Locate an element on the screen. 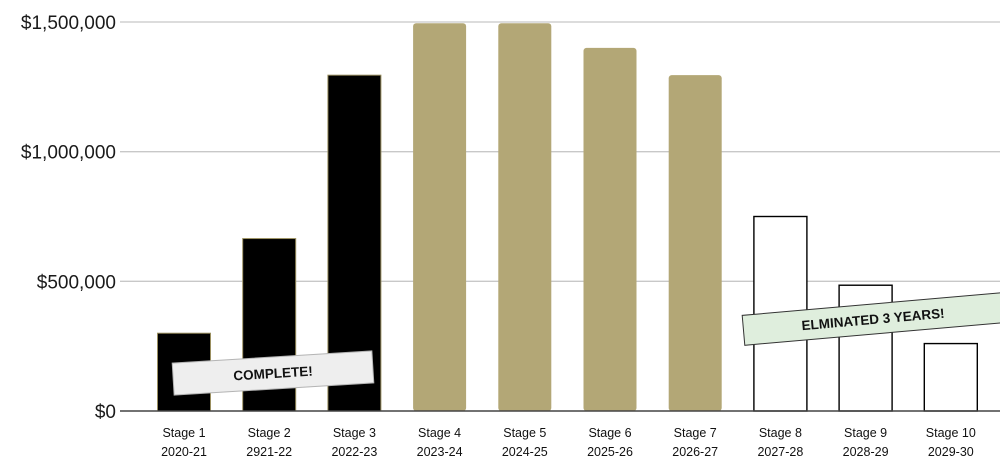  x-tick-year-label: 2023-24 is located at coordinates (440, 451).